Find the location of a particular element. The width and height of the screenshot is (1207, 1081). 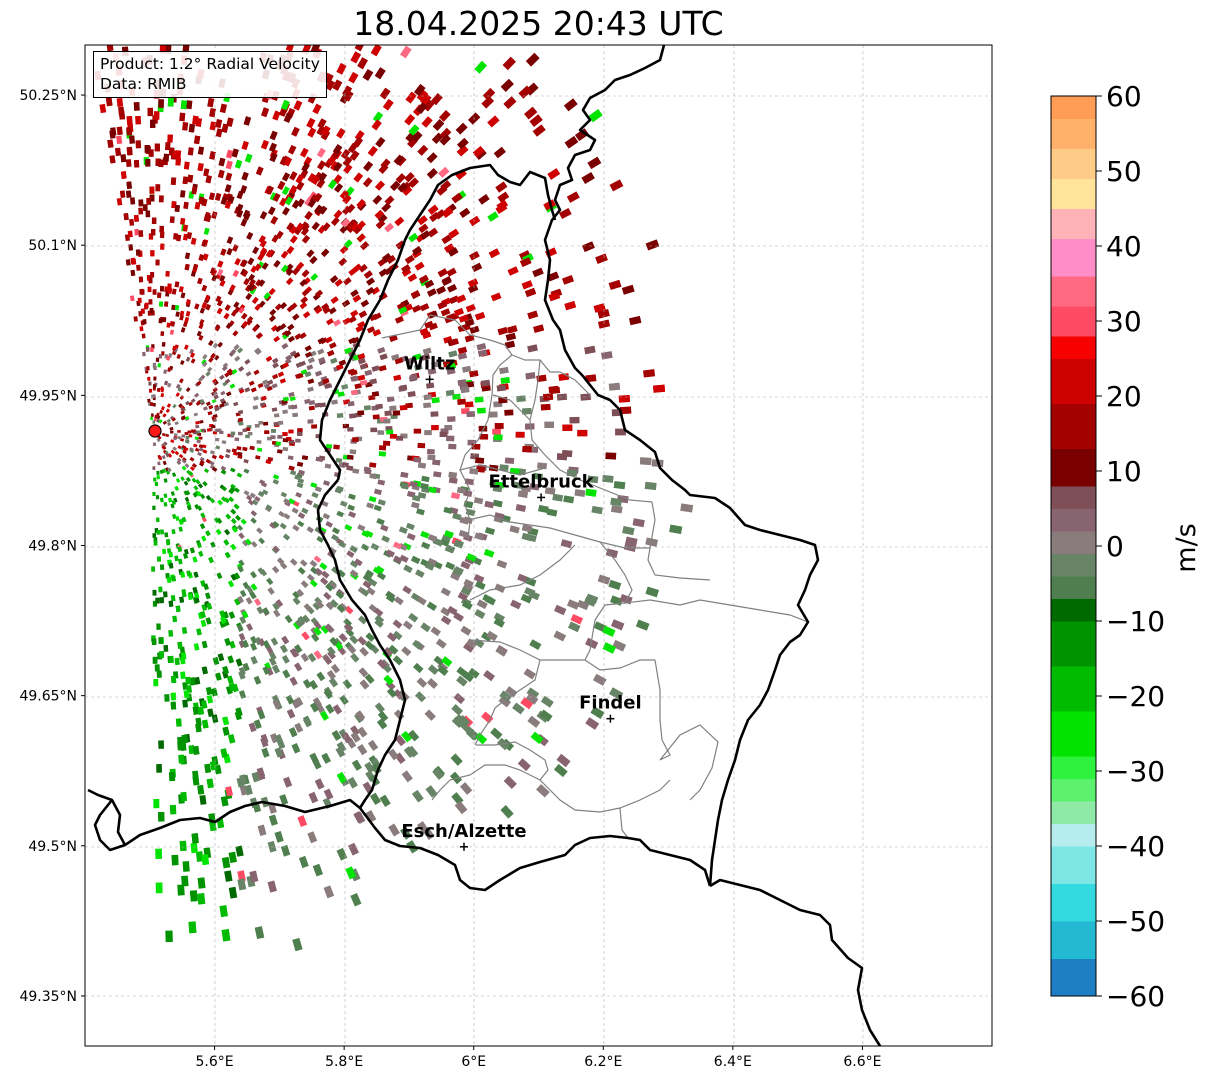

colorbar-tick-label: −30 is located at coordinates (1135, 771).